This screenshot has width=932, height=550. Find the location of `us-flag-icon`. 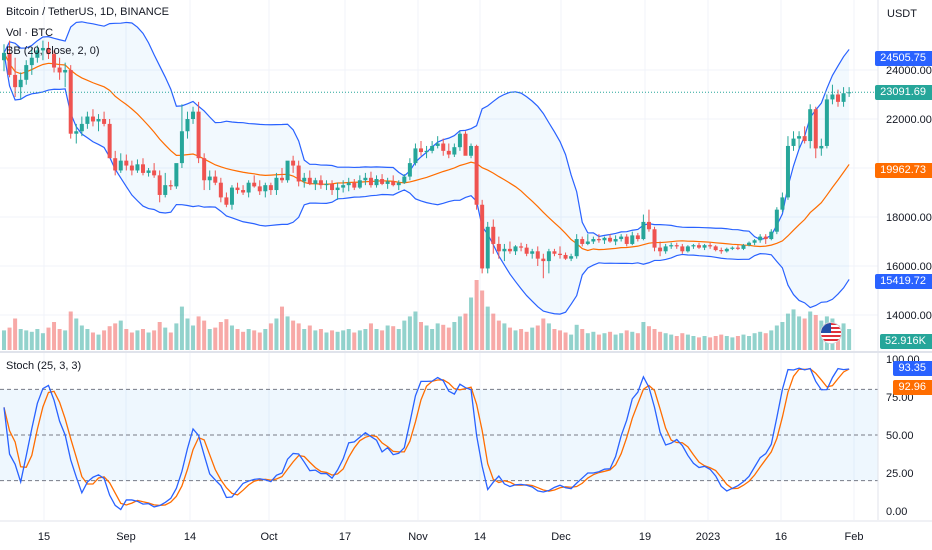

us-flag-icon is located at coordinates (831, 333).